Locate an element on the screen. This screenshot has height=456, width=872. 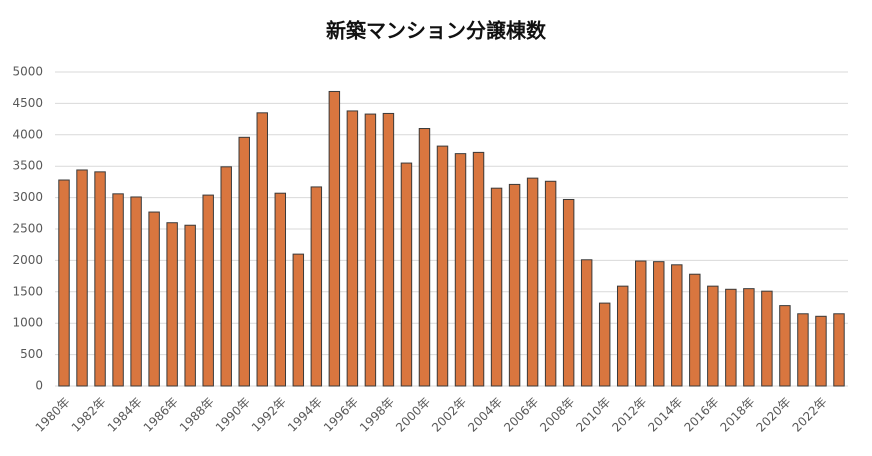
y-tick-label: 4000 is located at coordinates (27, 134).